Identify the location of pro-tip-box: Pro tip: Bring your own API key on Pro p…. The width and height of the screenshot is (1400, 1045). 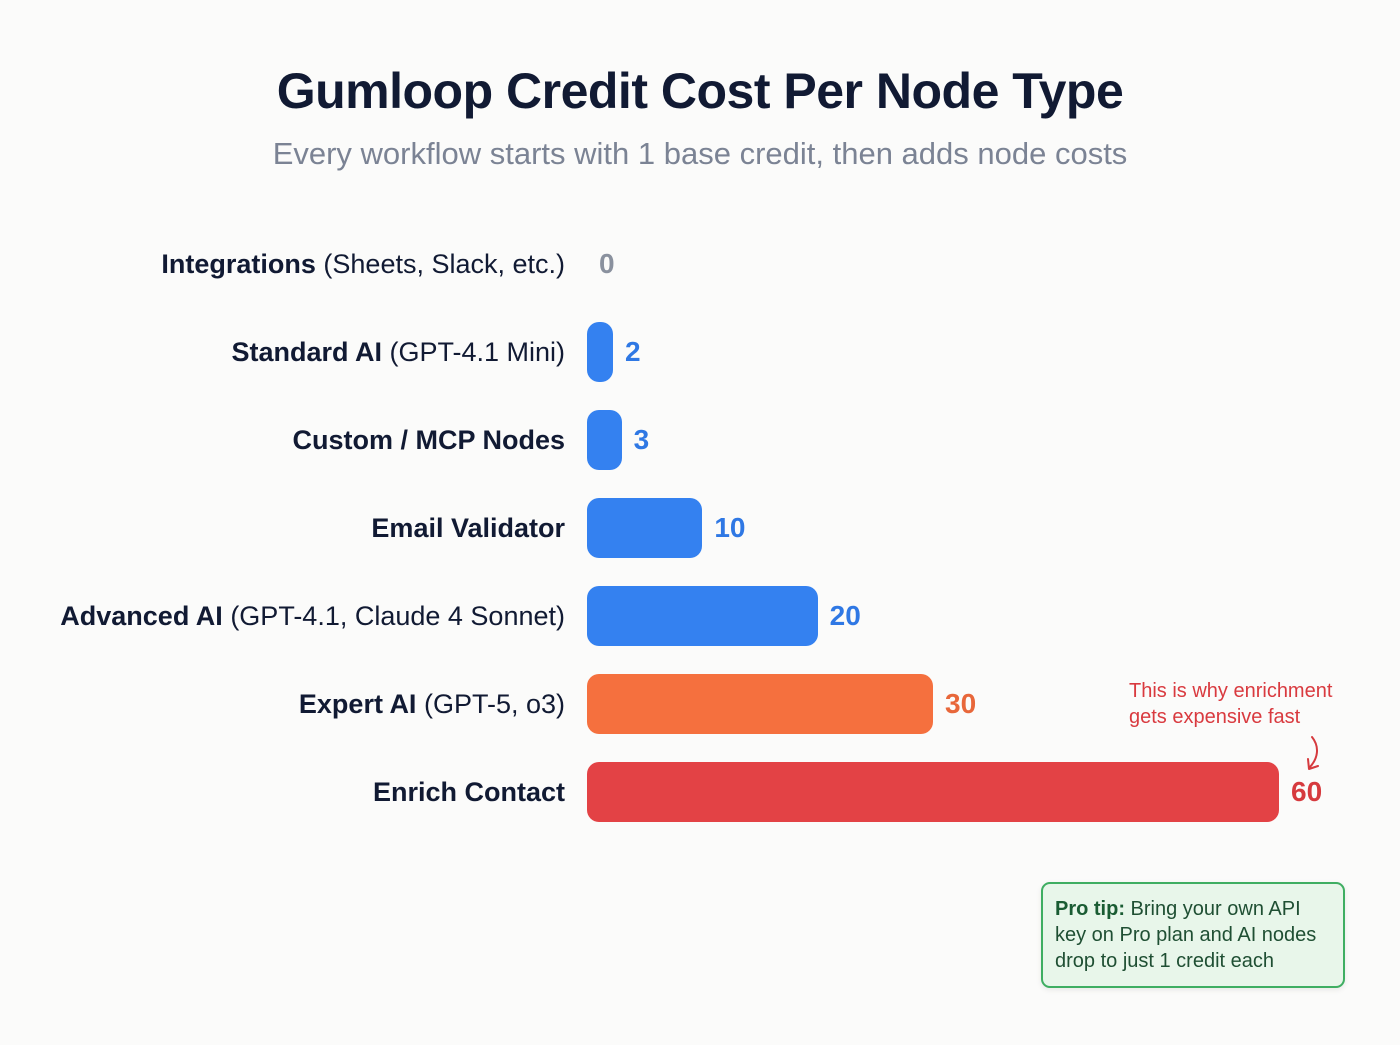
(1193, 935).